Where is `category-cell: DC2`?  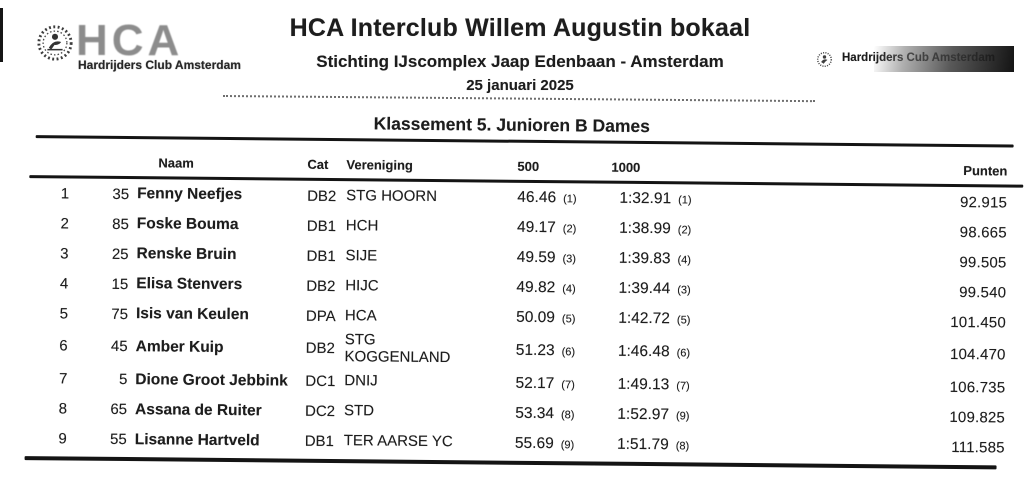
category-cell: DC2 is located at coordinates (320, 411).